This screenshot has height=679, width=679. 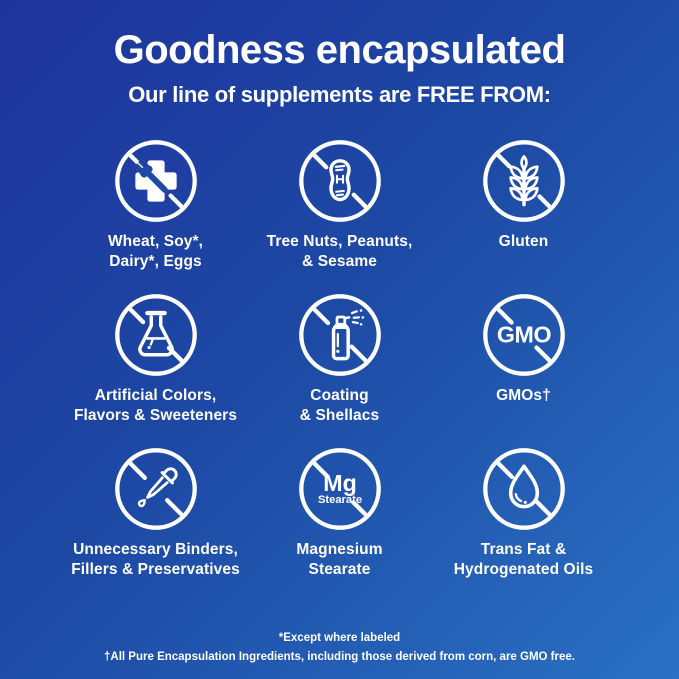 What do you see at coordinates (523, 181) in the screenshot?
I see `no-gluten-icon` at bounding box center [523, 181].